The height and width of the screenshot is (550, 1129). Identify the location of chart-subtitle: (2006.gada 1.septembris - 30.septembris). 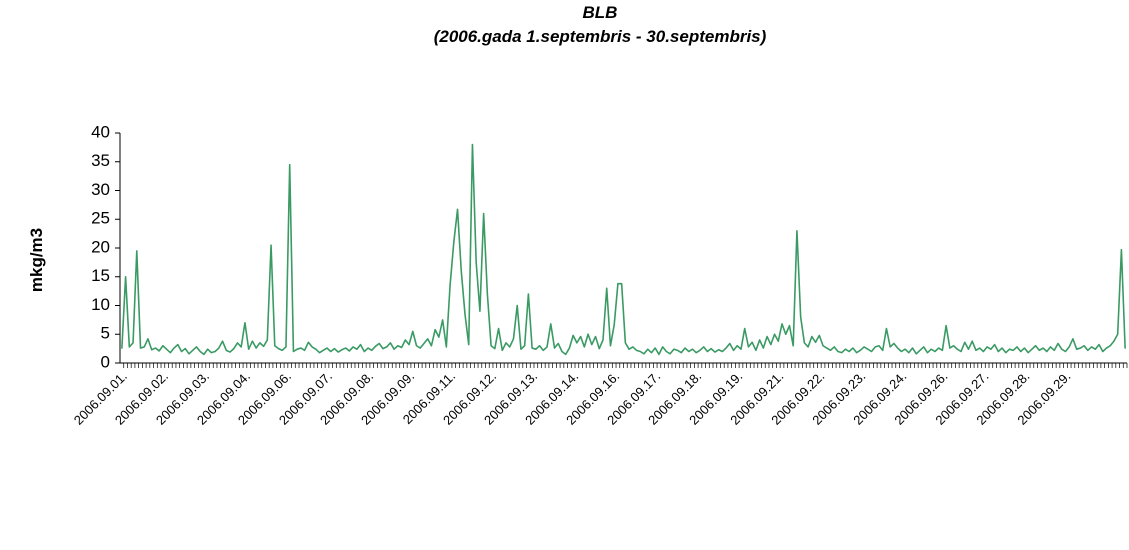
(600, 36).